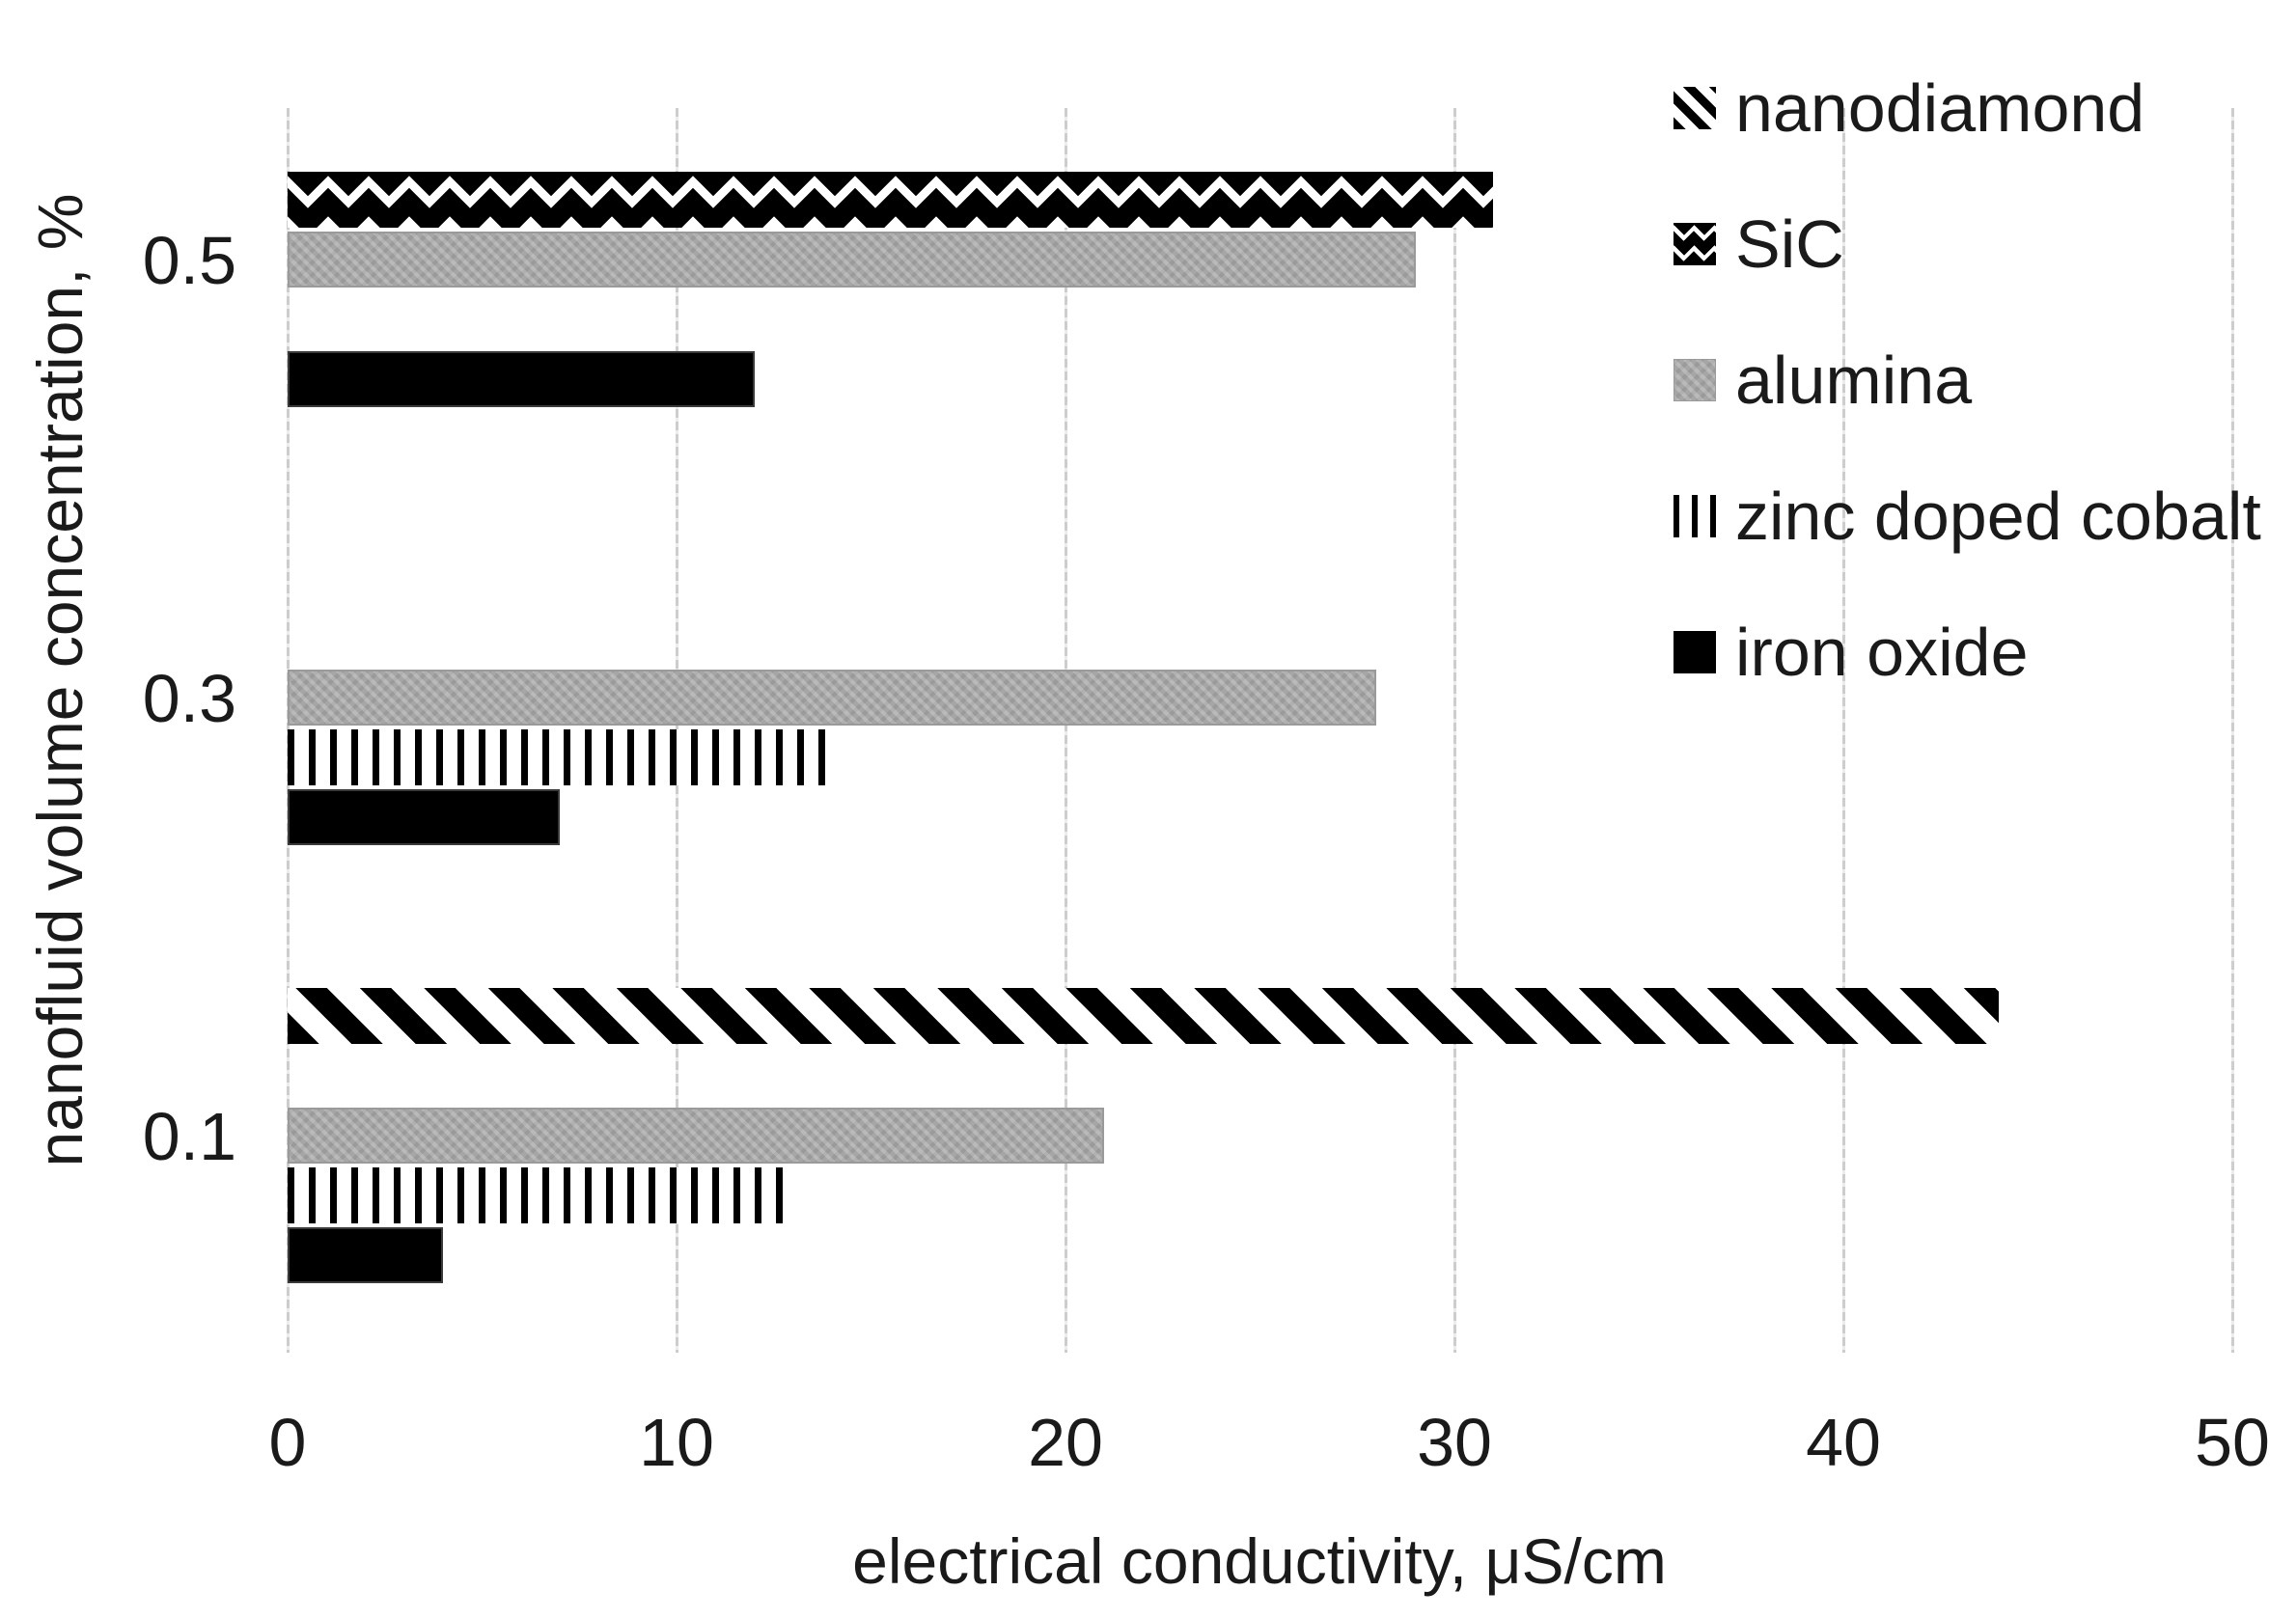  Describe the element at coordinates (1789, 244) in the screenshot. I see `legend-label-sic: SiC` at that location.